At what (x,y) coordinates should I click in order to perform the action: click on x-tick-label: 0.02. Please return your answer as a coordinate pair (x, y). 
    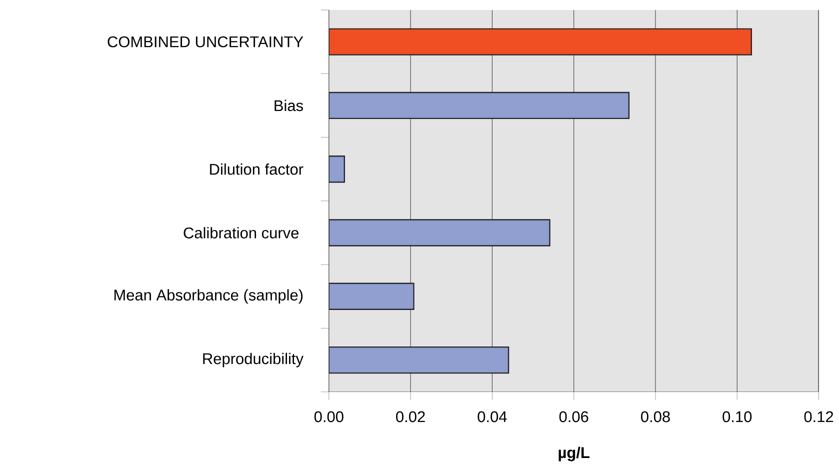
    Looking at the image, I should click on (410, 416).